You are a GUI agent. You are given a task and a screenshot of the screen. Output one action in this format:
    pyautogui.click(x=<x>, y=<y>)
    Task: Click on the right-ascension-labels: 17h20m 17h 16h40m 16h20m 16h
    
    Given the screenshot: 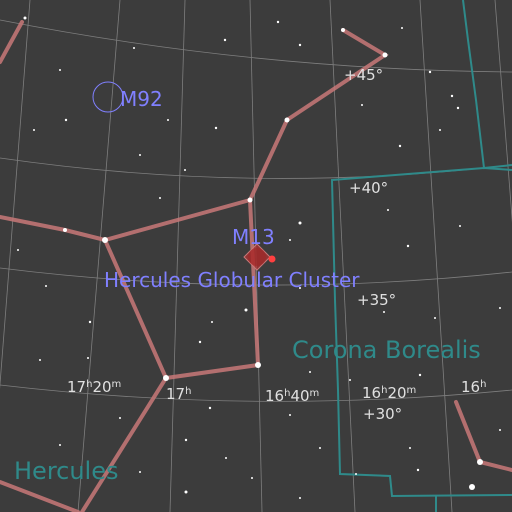 What is the action you would take?
    pyautogui.click(x=276, y=391)
    